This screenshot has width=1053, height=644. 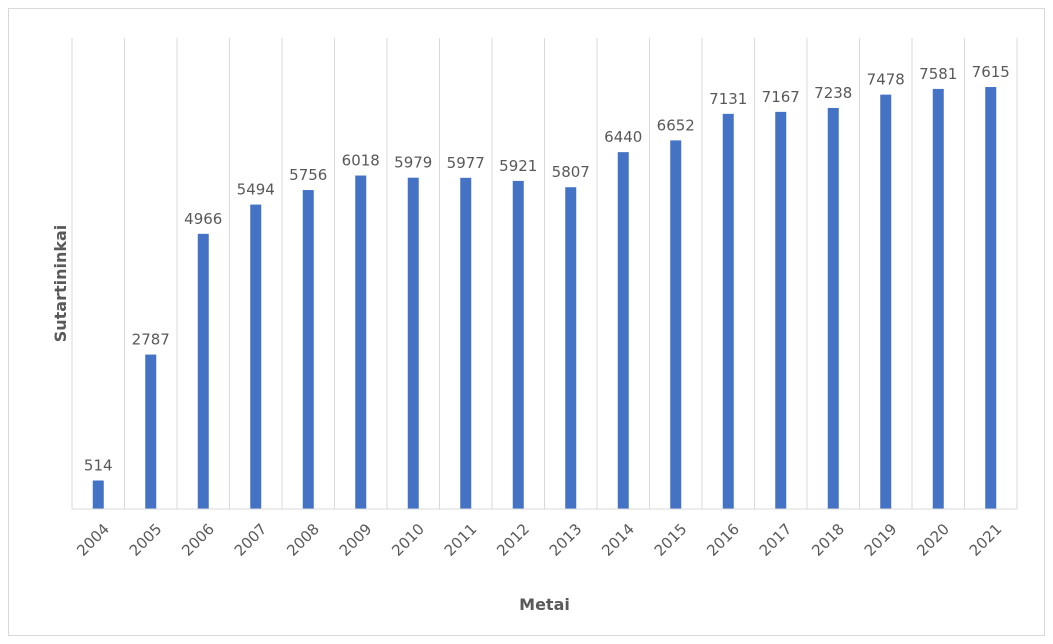 What do you see at coordinates (513, 540) in the screenshot?
I see `x-tick-label-2012: 2012` at bounding box center [513, 540].